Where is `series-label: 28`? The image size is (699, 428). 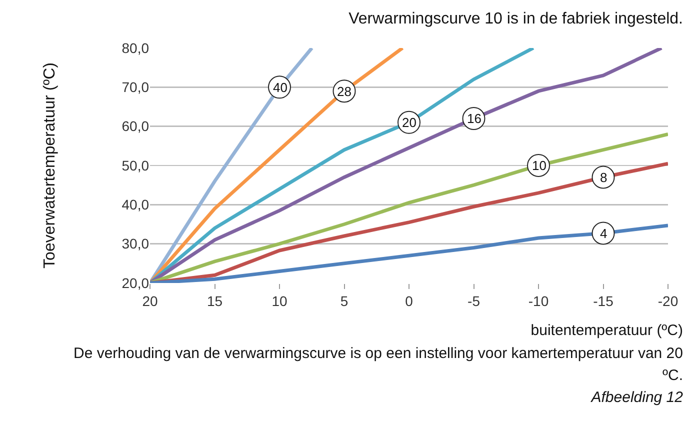
series-label: 28 is located at coordinates (344, 91).